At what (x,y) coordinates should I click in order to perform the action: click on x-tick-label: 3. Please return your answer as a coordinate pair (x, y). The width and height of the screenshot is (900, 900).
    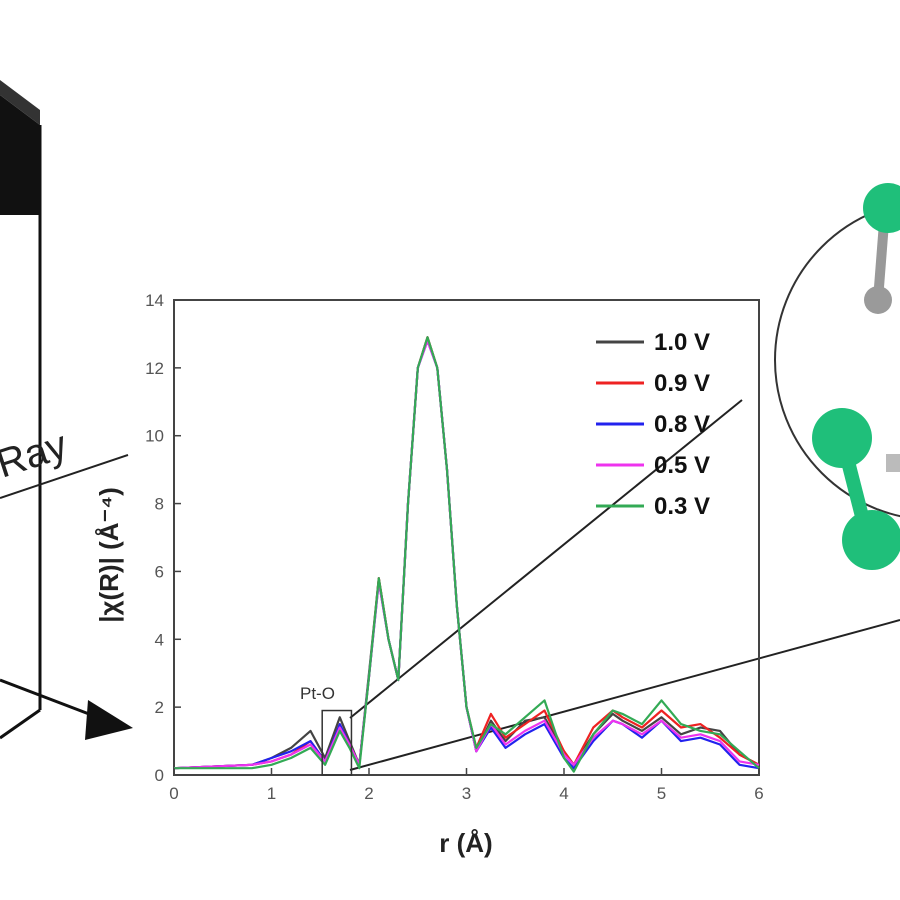
    Looking at the image, I should click on (466, 793).